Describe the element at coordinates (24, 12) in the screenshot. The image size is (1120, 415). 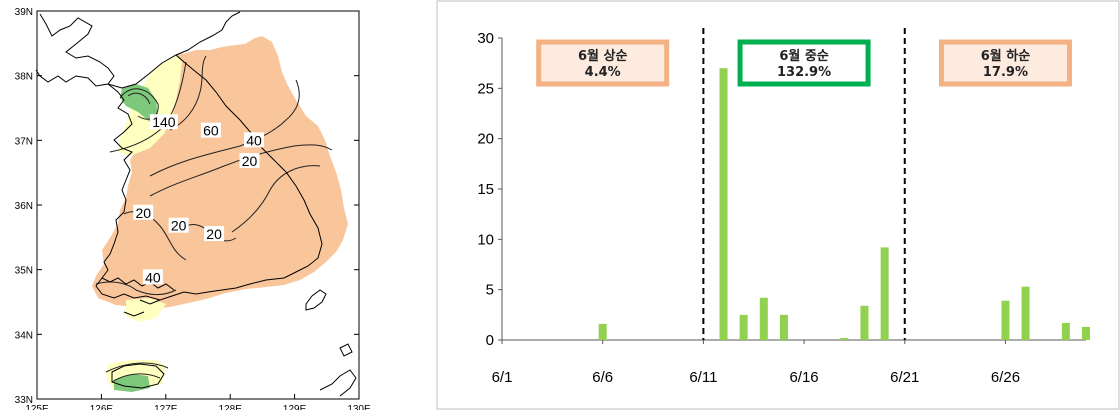
I see `map-y-tick-label: 39N` at that location.